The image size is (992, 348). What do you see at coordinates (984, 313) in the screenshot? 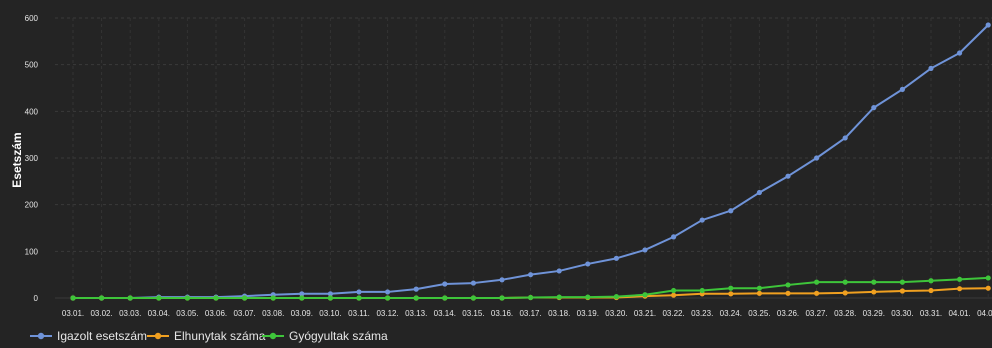
I see `x-tick-label: 04.02.` at bounding box center [984, 313].